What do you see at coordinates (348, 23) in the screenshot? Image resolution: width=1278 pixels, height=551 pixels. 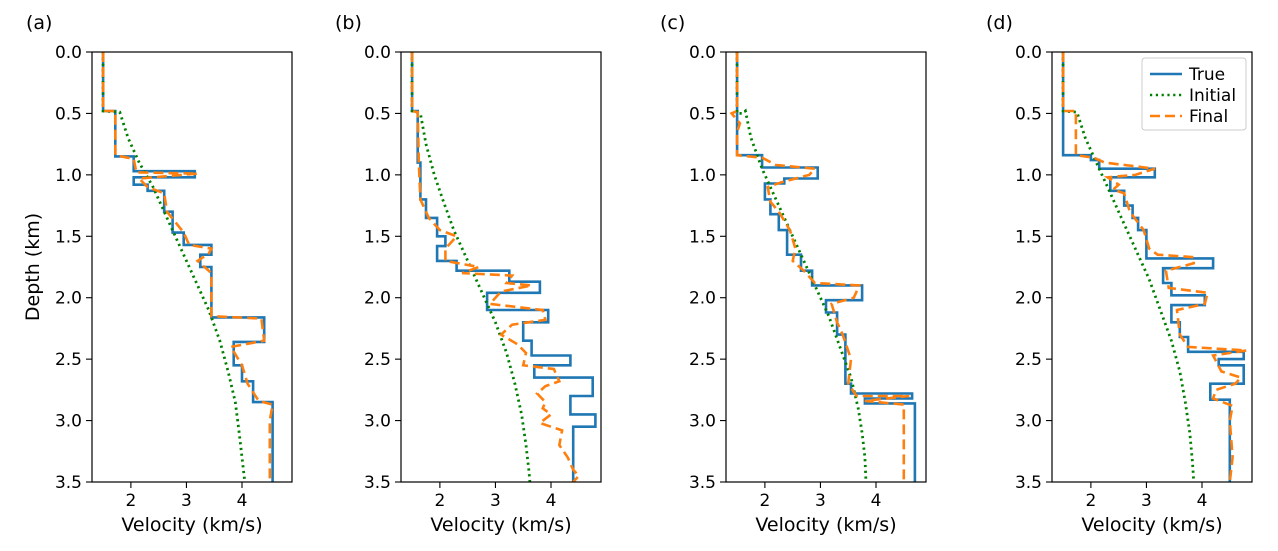 I see `panel-label: (b)` at bounding box center [348, 23].